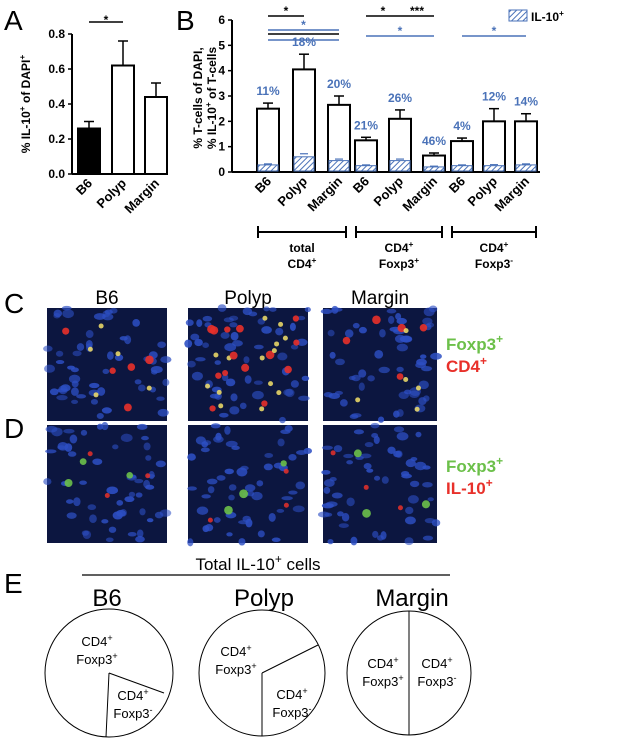 The width and height of the screenshot is (624, 749). Describe the element at coordinates (56, 34) in the screenshot. I see `y-tick-label: 0.8` at that location.